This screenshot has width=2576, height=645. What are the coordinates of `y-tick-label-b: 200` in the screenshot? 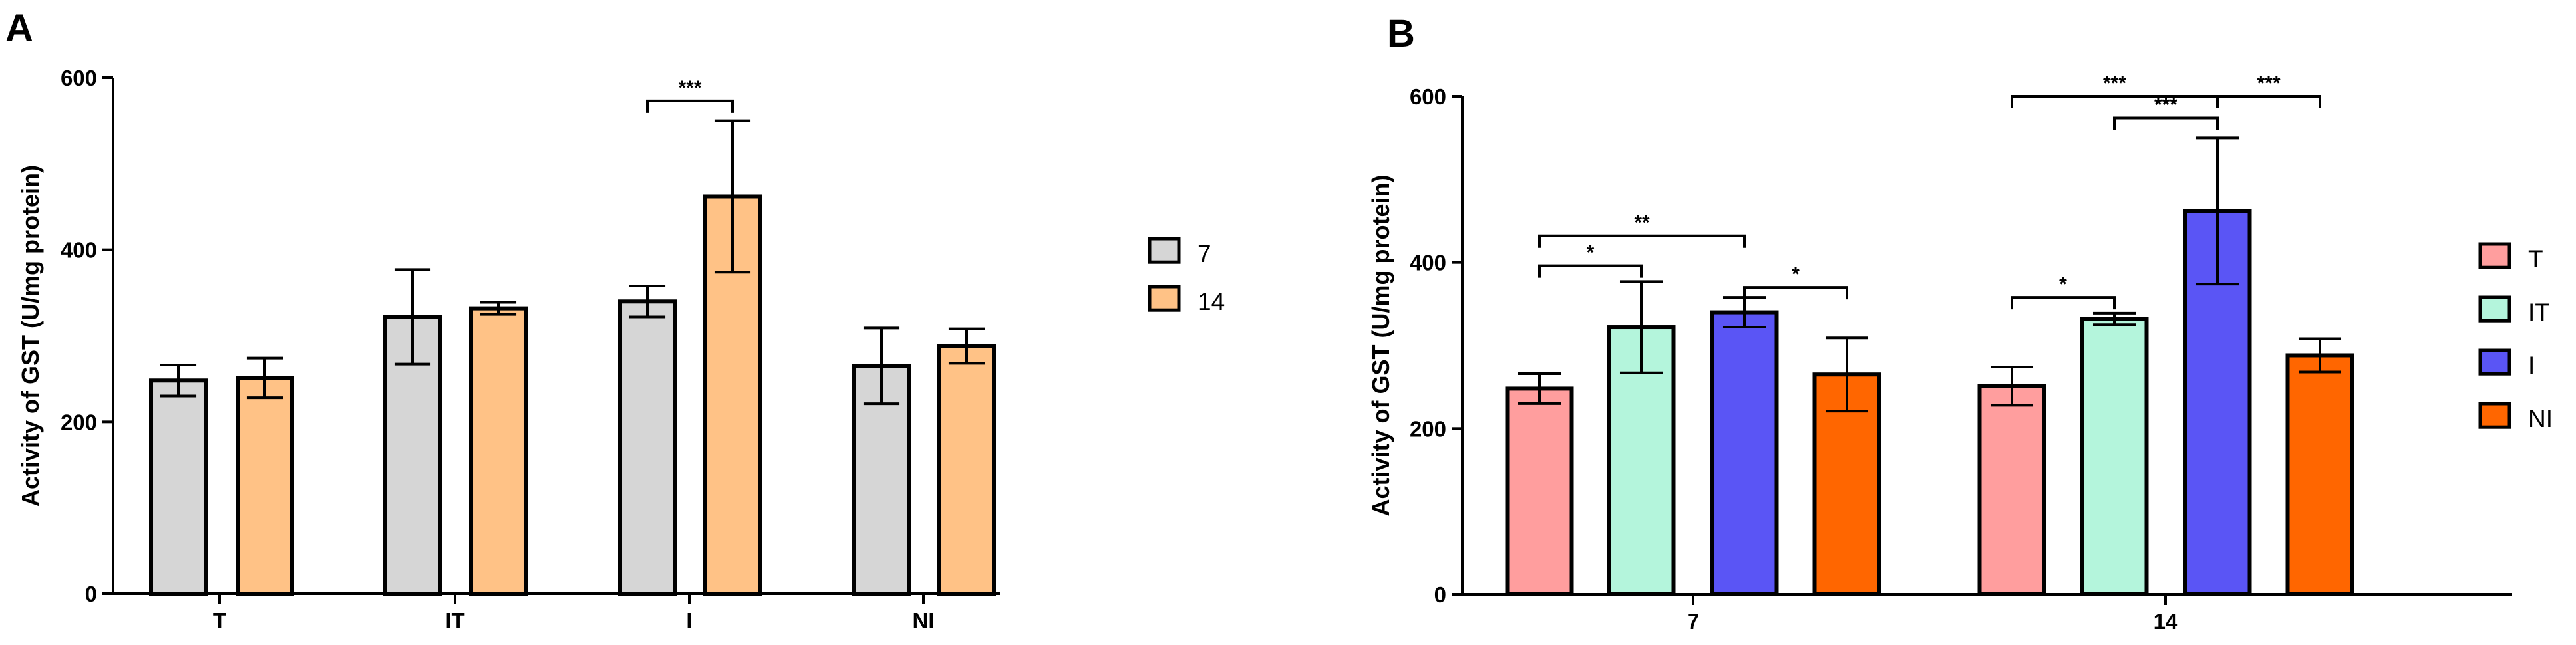 It's located at (1428, 428).